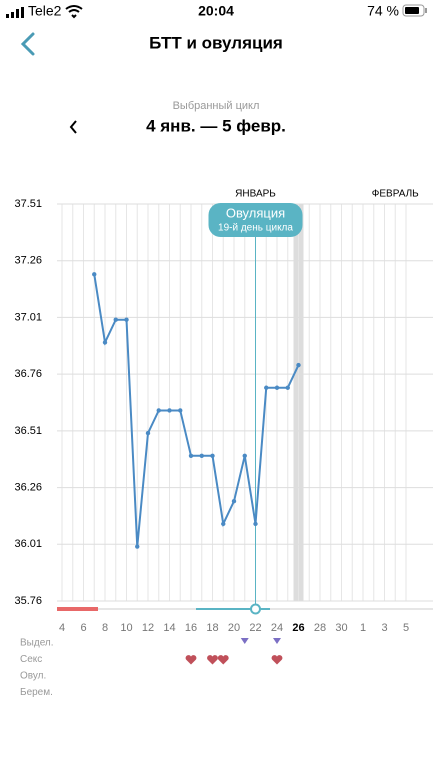 This screenshot has width=433, height=775. I want to click on y-tick-label: 37.26, so click(28, 261).